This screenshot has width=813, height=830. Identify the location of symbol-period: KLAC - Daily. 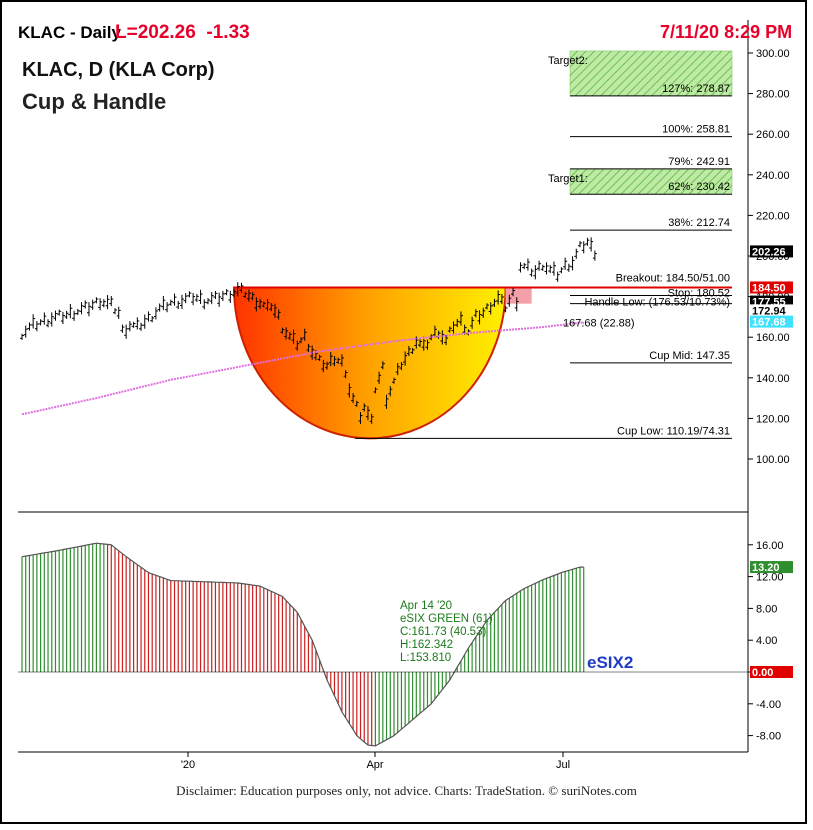
(69, 32).